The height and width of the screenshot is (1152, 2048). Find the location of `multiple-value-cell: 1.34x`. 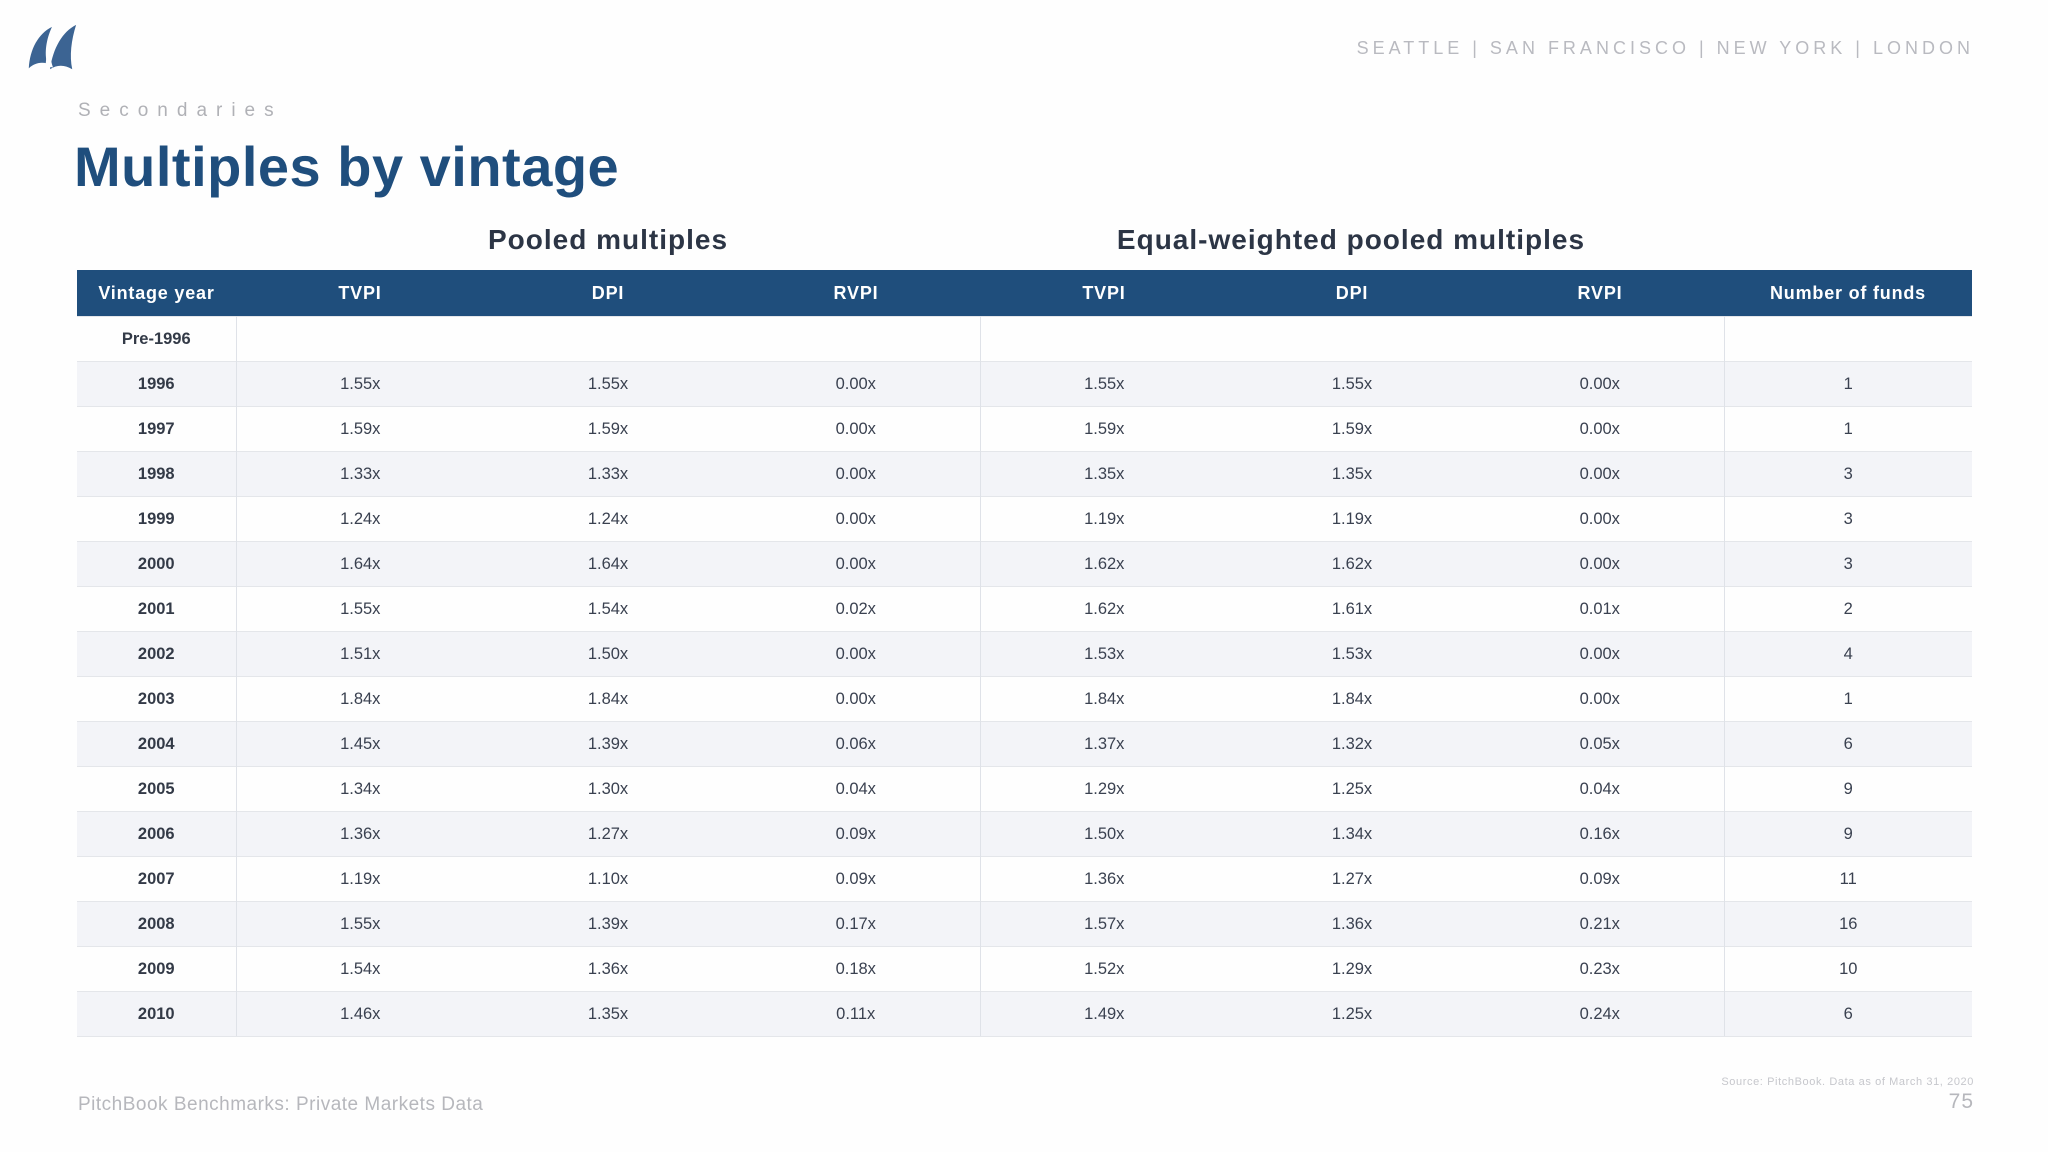

multiple-value-cell: 1.34x is located at coordinates (360, 789).